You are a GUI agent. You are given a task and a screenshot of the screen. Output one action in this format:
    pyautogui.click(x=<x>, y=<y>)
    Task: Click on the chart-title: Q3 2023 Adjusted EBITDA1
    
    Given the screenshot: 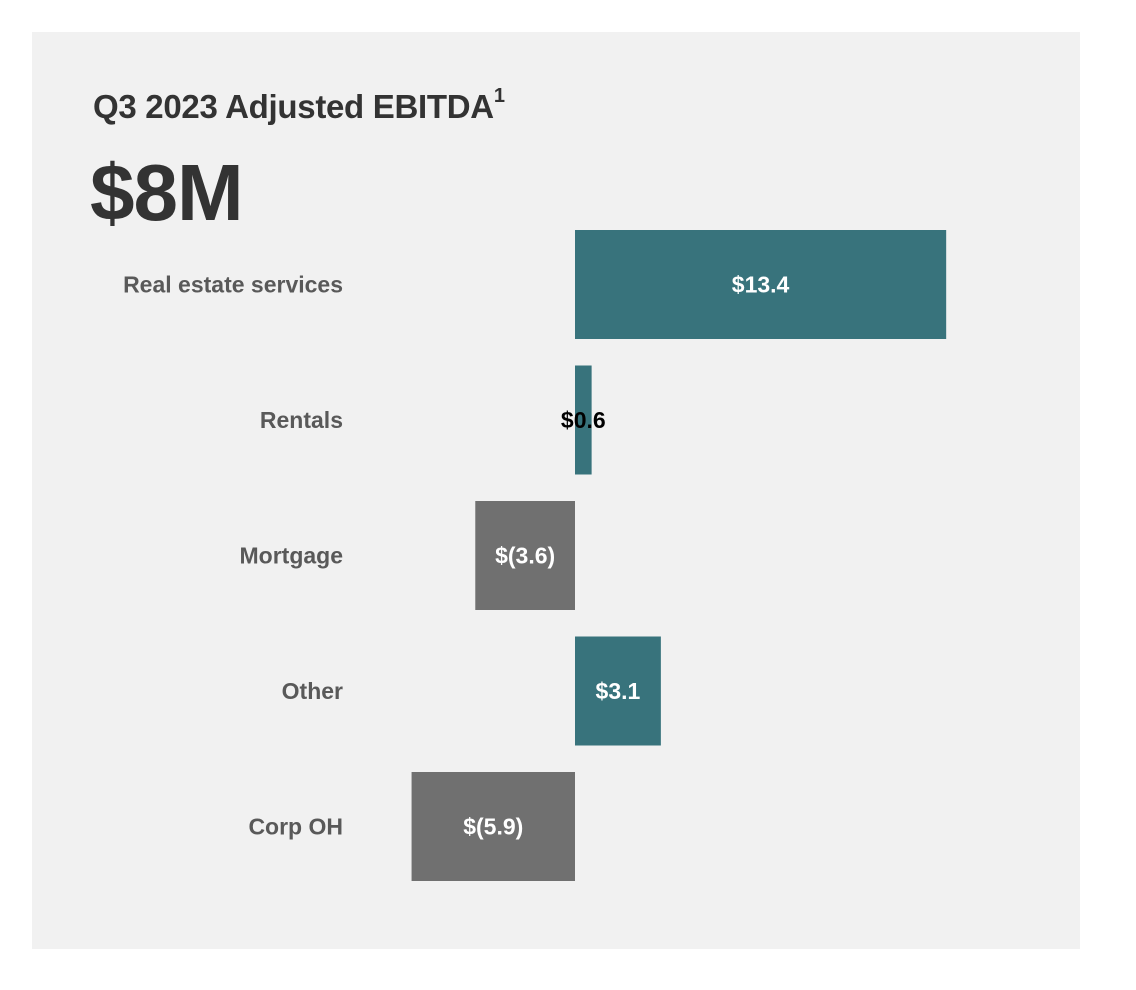 What is the action you would take?
    pyautogui.click(x=299, y=105)
    